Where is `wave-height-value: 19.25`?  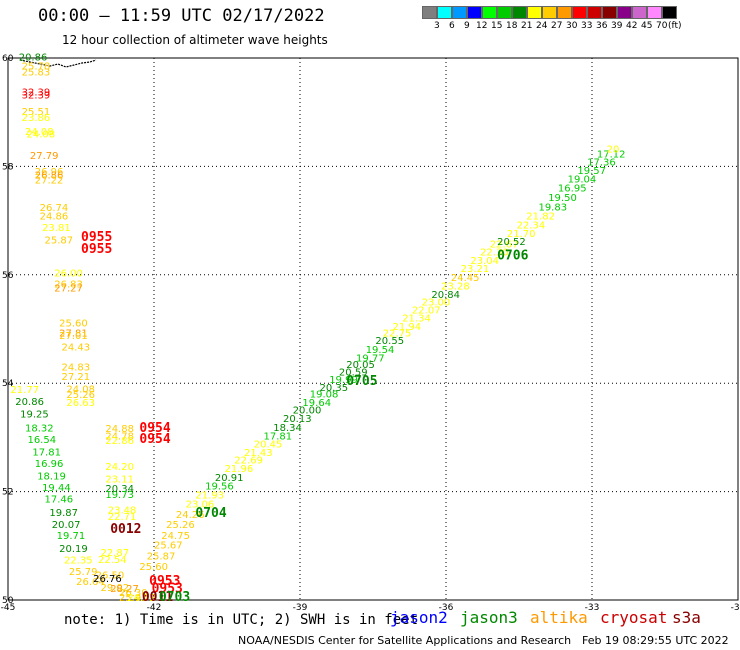 wave-height-value: 19.25 is located at coordinates (34, 414).